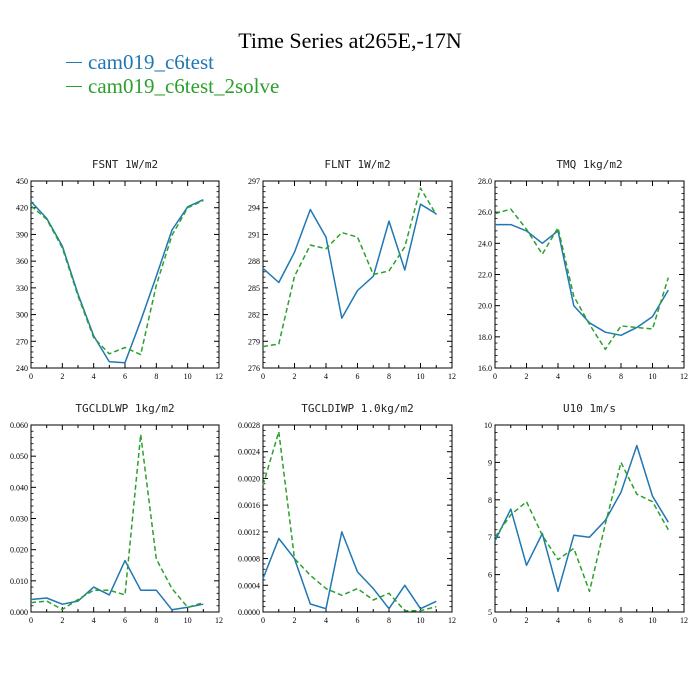 This screenshot has height=700, width=700. I want to click on page-title: Time Series at265E,-17N, so click(350, 40).